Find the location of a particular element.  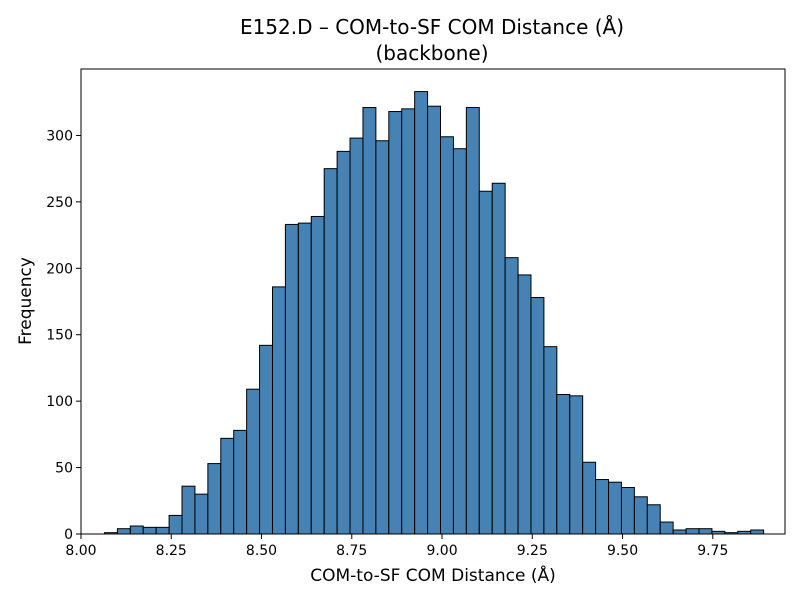

x-tick-label: 9.00 is located at coordinates (441, 551).